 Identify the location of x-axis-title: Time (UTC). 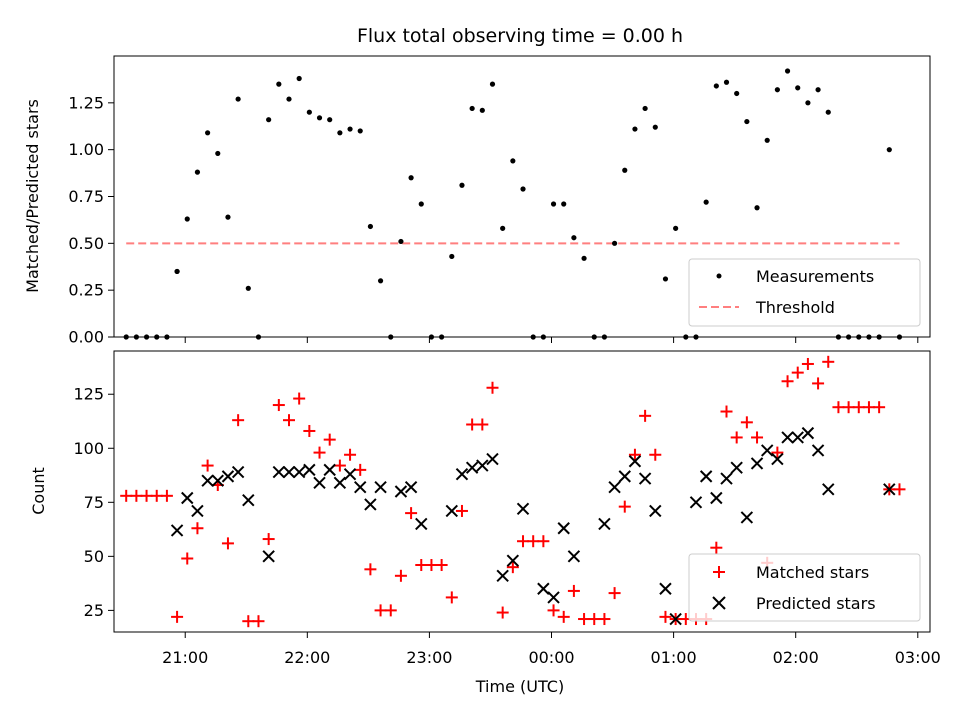
(519, 686).